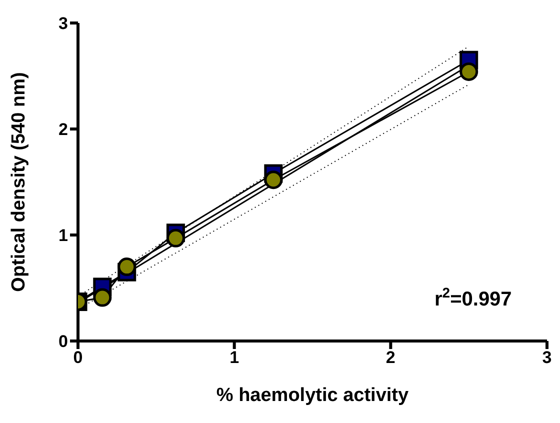  What do you see at coordinates (547, 358) in the screenshot?
I see `x-tick-label: 3` at bounding box center [547, 358].